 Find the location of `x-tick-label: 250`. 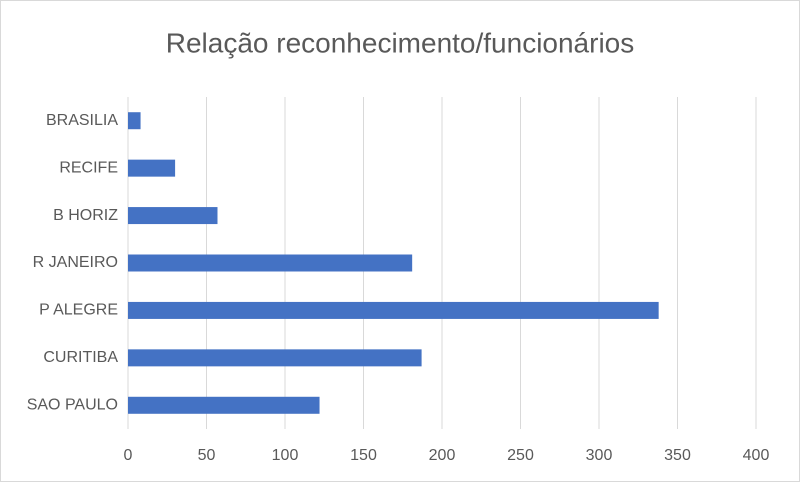

x-tick-label: 250 is located at coordinates (520, 455).